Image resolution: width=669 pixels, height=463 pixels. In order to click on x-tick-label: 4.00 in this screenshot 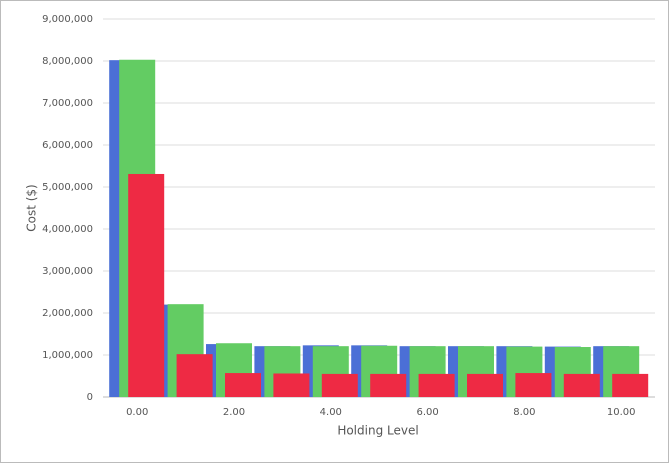, I will do `click(331, 412)`.